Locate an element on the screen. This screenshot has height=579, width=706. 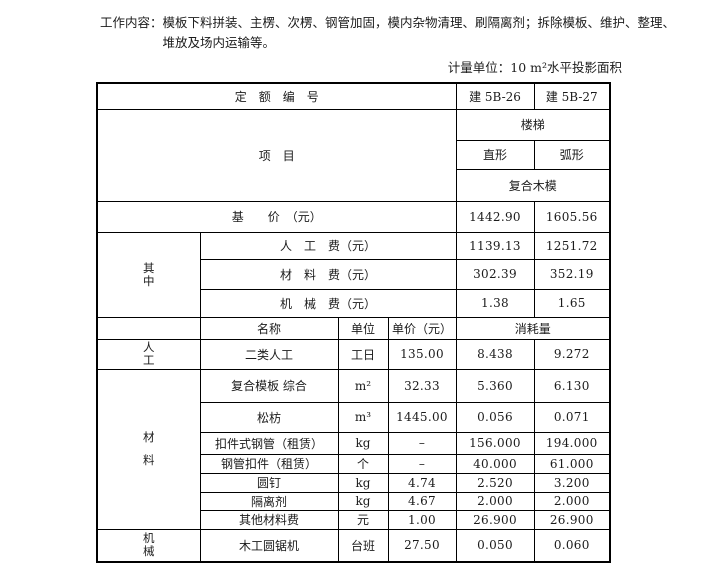
among-which-cell: 其 中 is located at coordinates (148, 274).